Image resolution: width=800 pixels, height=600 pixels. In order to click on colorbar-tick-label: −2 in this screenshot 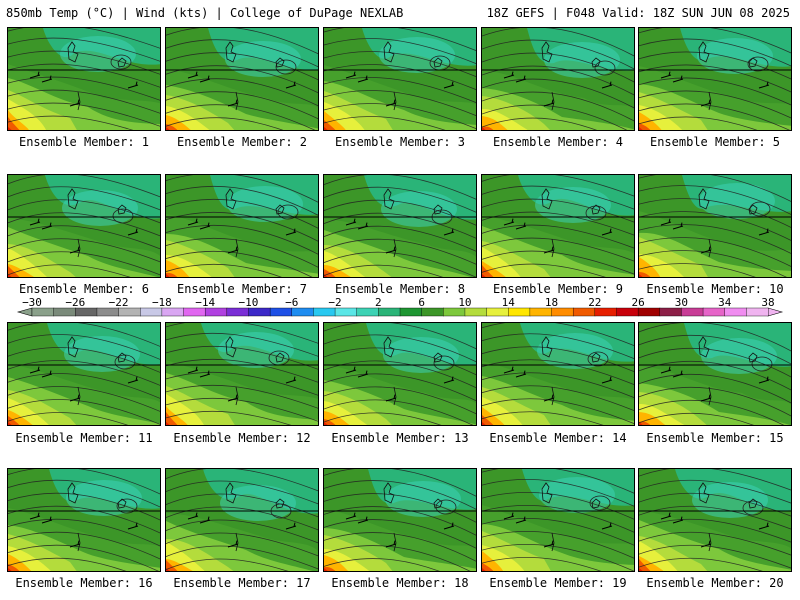, I will do `click(334, 302)`.